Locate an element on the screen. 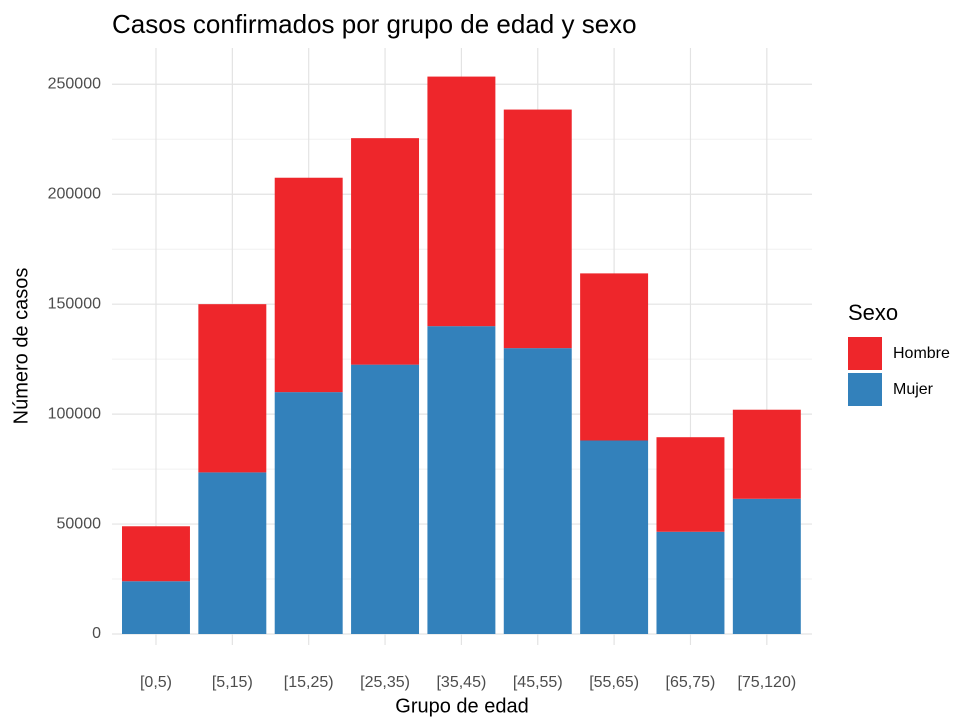 This screenshot has height=720, width=963. y-tick-label: 0 is located at coordinates (96, 633).